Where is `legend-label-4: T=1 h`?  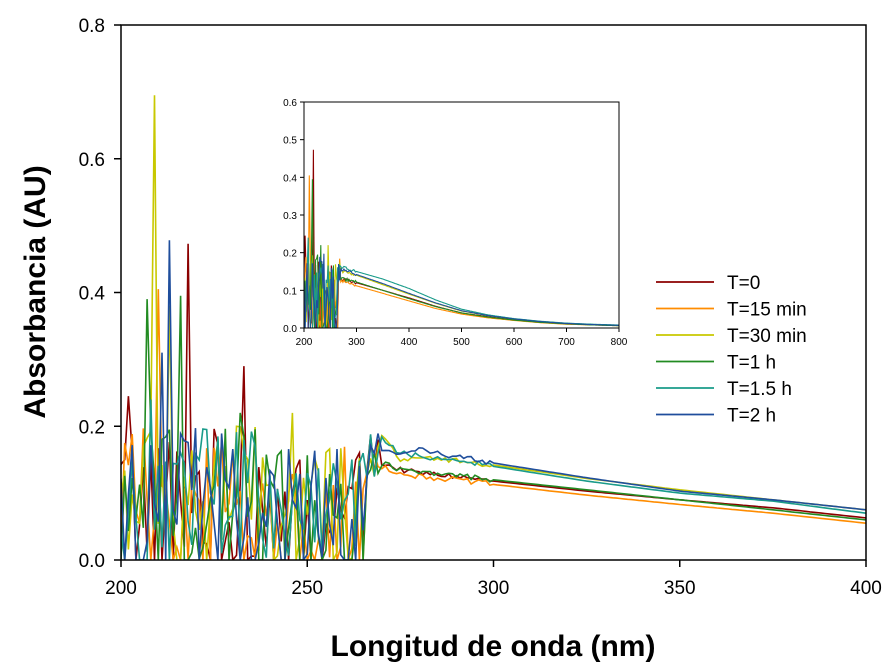 legend-label-4: T=1 h is located at coordinates (751, 363).